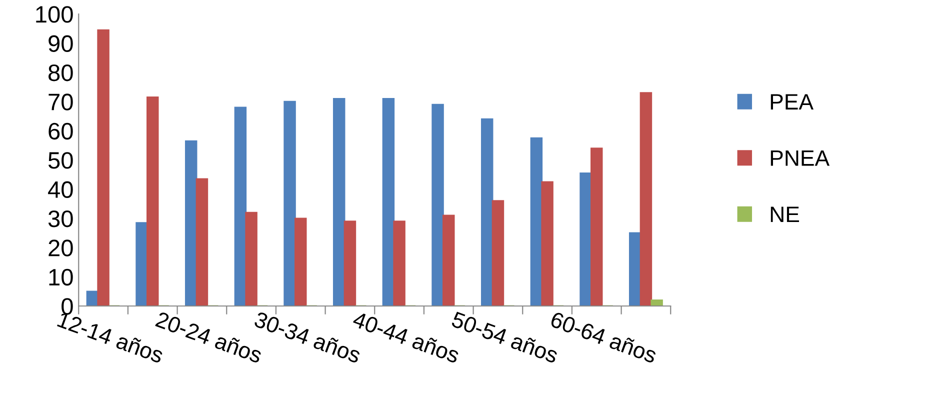  I want to click on y-tick-label: 10, so click(61, 277).